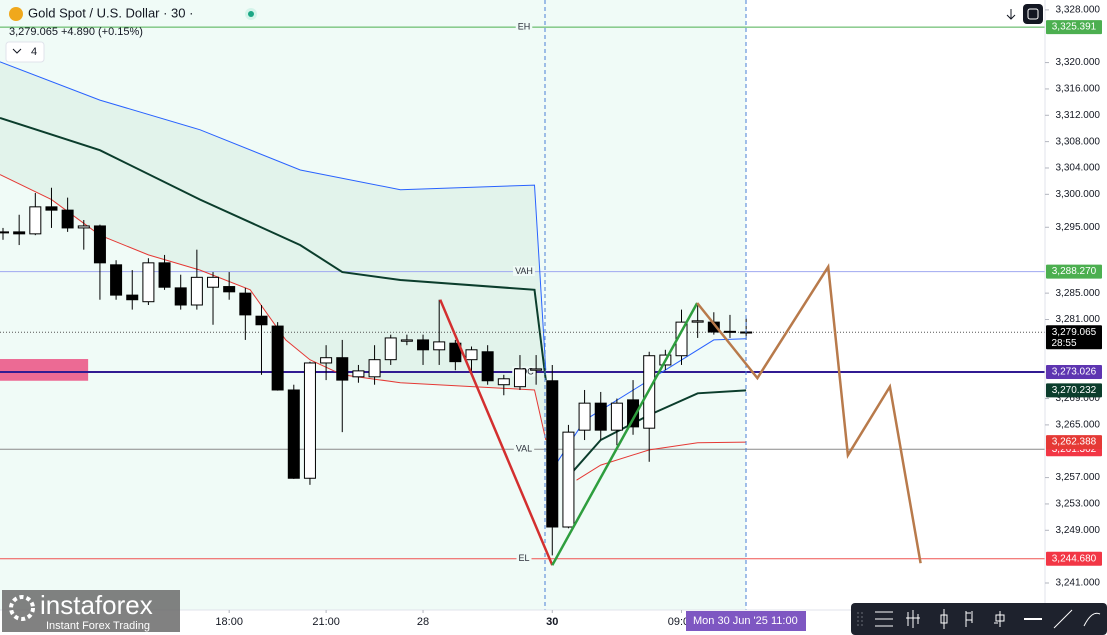 The height and width of the screenshot is (635, 1107). Describe the element at coordinates (1092, 619) in the screenshot. I see `tool-curve` at that location.